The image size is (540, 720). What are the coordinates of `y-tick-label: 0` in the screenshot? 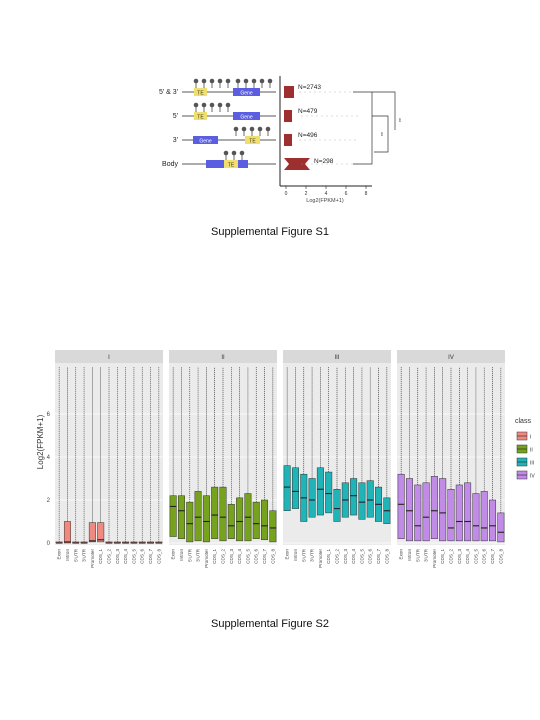 It's located at (49, 544).